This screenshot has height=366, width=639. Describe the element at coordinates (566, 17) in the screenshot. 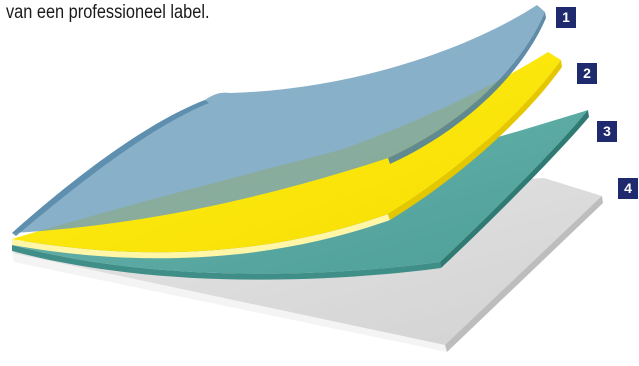

I see `layer-1-badge: 1` at that location.